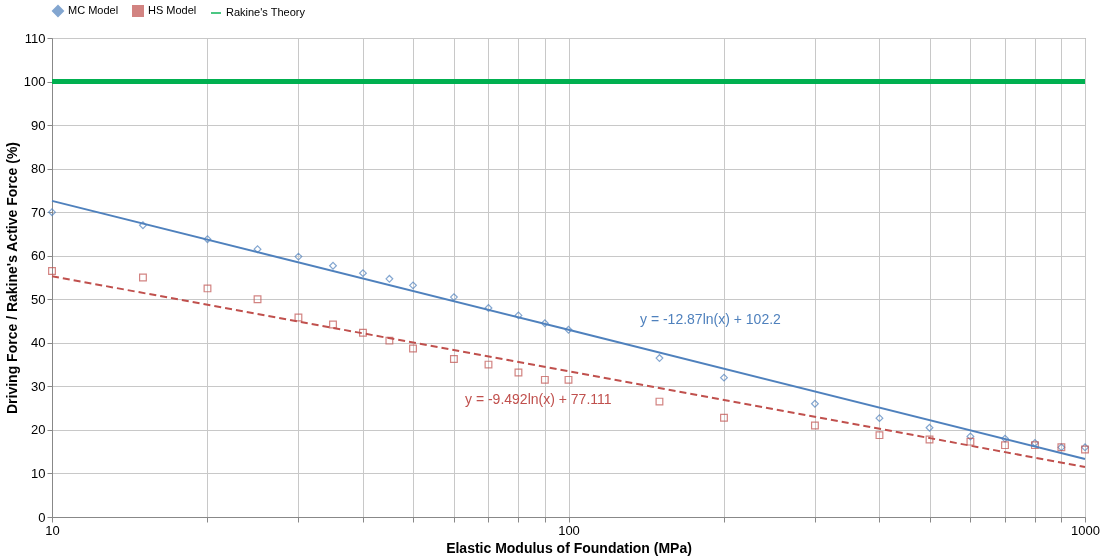  Describe the element at coordinates (711, 319) in the screenshot. I see `annotation: y = -12.87ln(x) + 102.2` at that location.